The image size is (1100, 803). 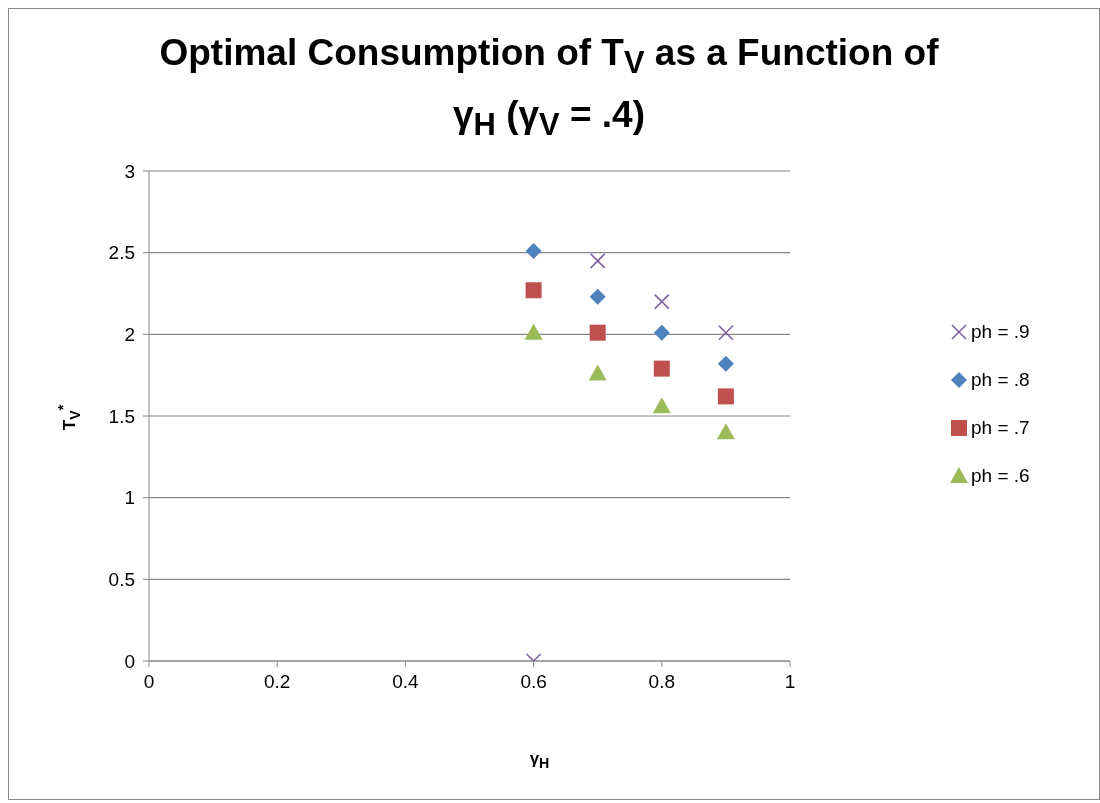 What do you see at coordinates (129, 171) in the screenshot?
I see `y-tick-label: 3` at bounding box center [129, 171].